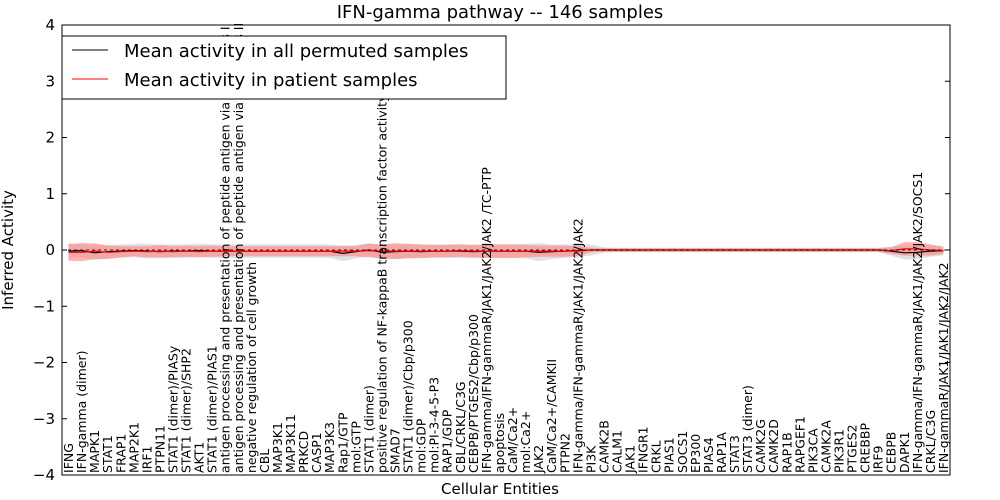 Image resolution: width=1000 pixels, height=500 pixels. What do you see at coordinates (277, 447) in the screenshot?
I see `category-label: MAP3K1` at bounding box center [277, 447].